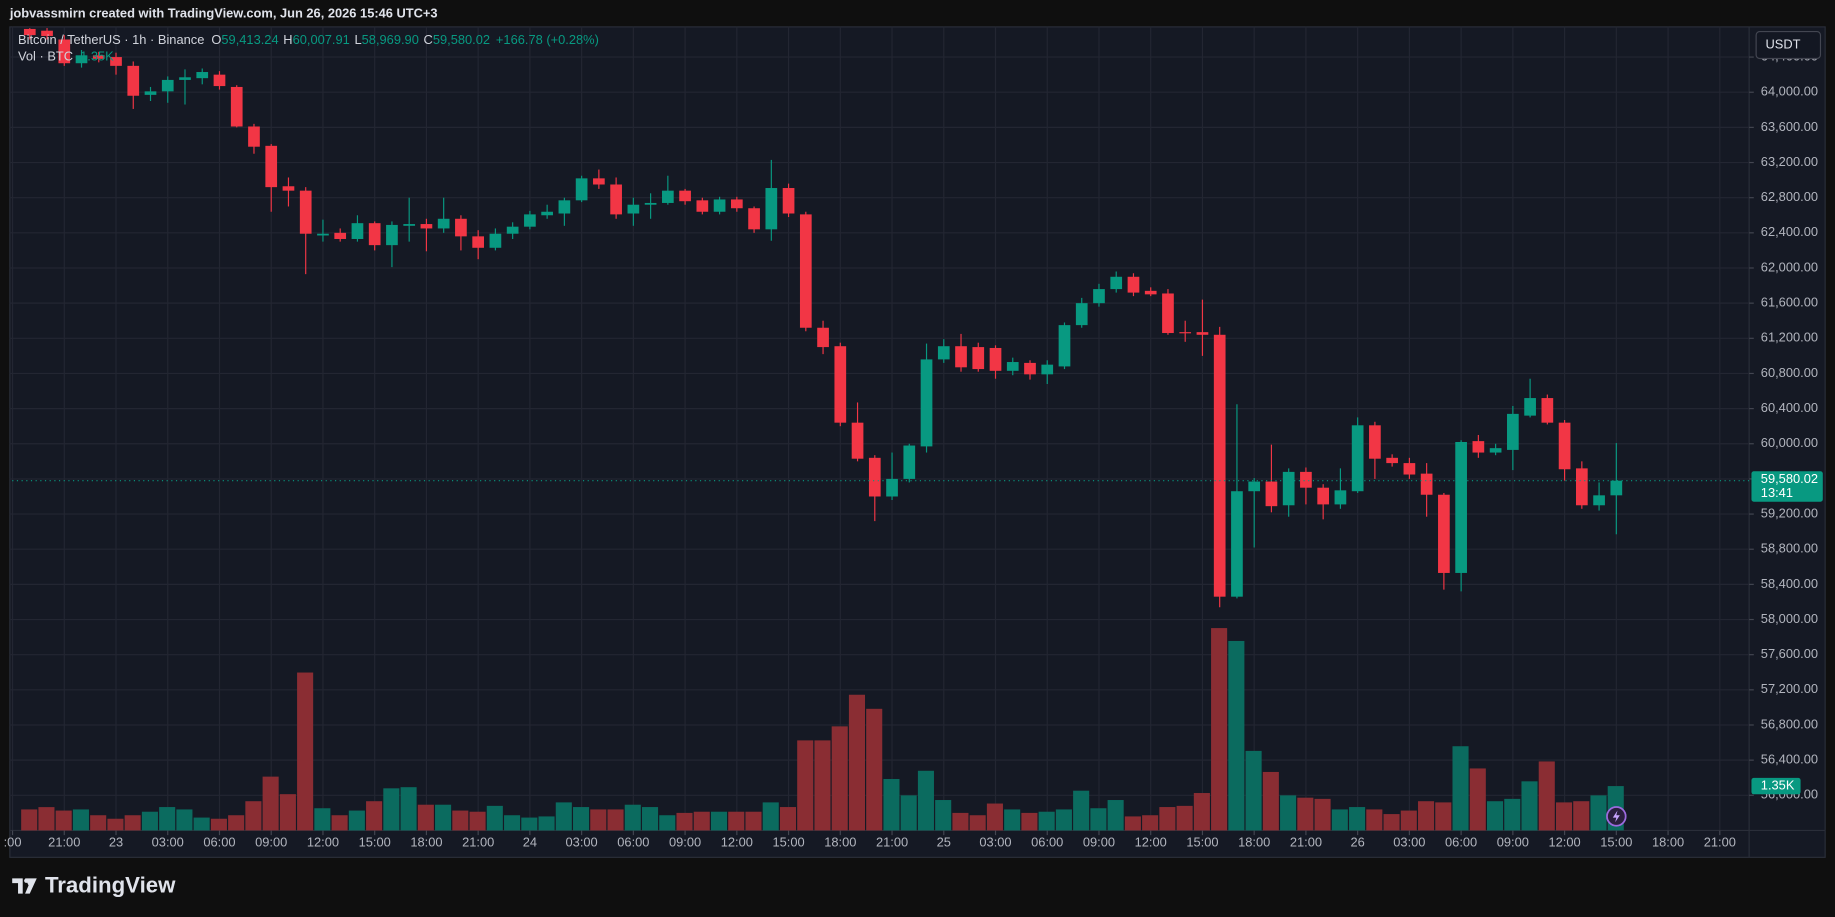  What do you see at coordinates (428, 39) in the screenshot?
I see `c-key: C` at bounding box center [428, 39].